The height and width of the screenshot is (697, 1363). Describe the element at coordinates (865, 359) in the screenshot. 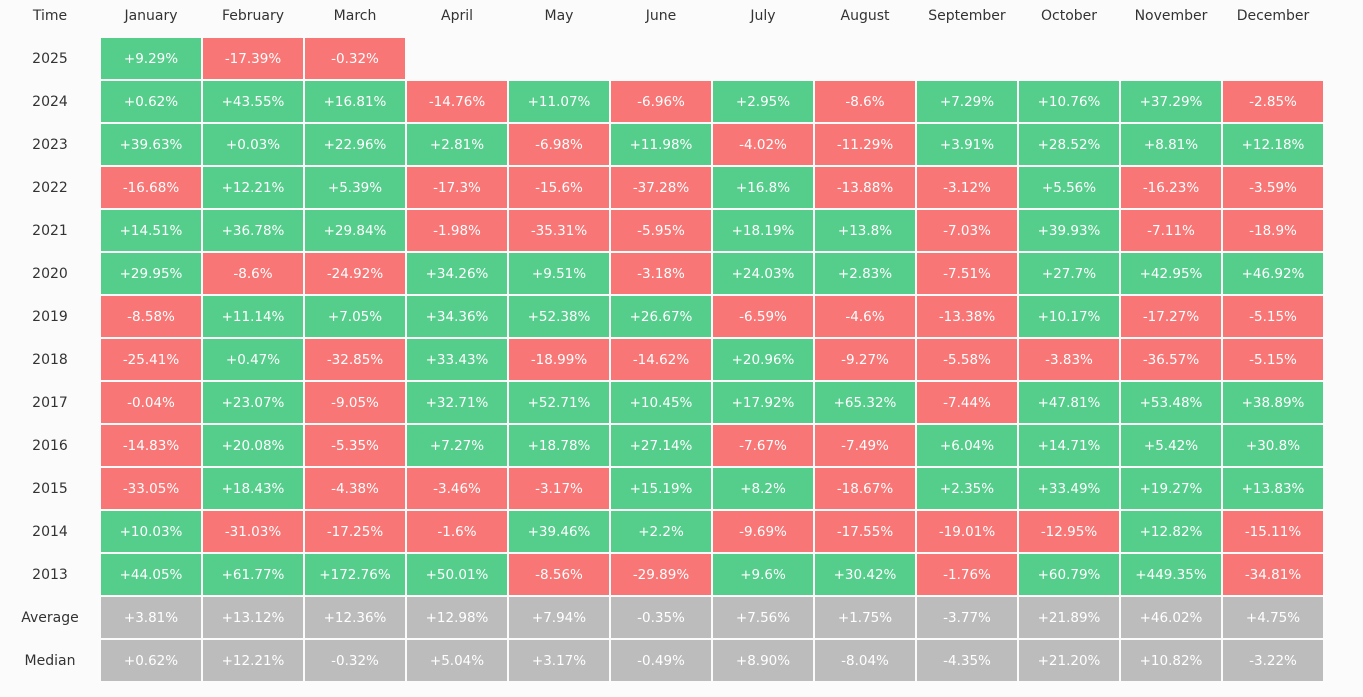

I see `return-cell: -9.27%` at that location.